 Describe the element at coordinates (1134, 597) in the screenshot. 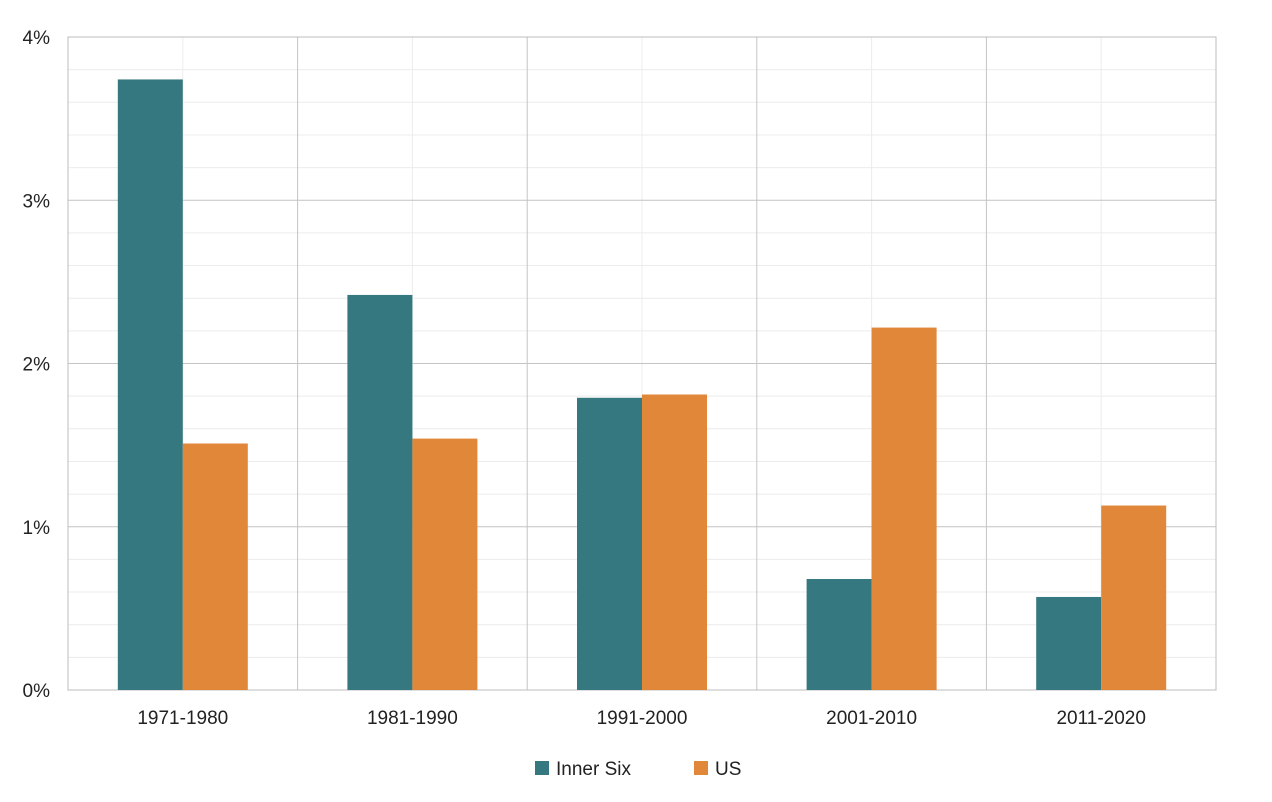

I see `bar-us-2011-2020` at that location.